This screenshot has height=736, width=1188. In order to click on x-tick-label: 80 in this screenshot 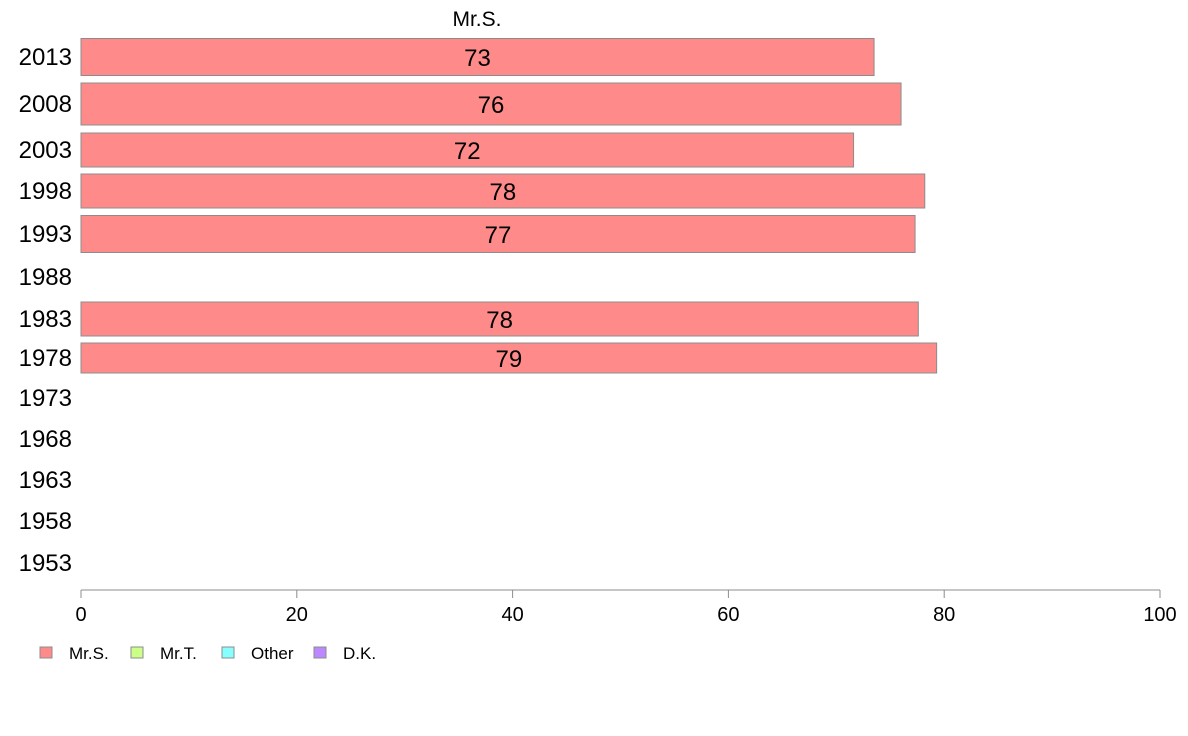, I will do `click(944, 615)`.